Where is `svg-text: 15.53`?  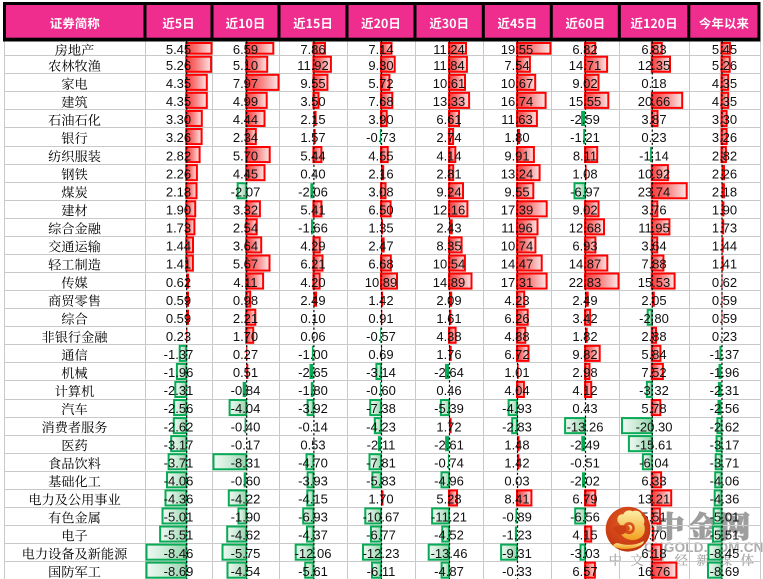
svg-text: 15.53 is located at coordinates (654, 282).